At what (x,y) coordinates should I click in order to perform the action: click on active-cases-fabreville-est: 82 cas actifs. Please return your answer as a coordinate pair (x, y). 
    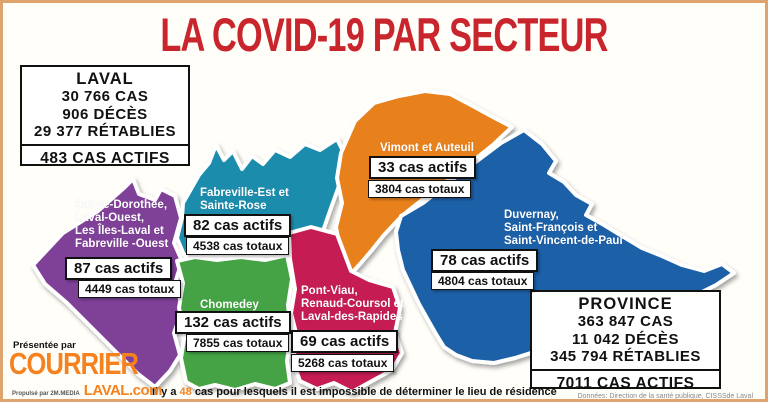
    Looking at the image, I should click on (238, 225).